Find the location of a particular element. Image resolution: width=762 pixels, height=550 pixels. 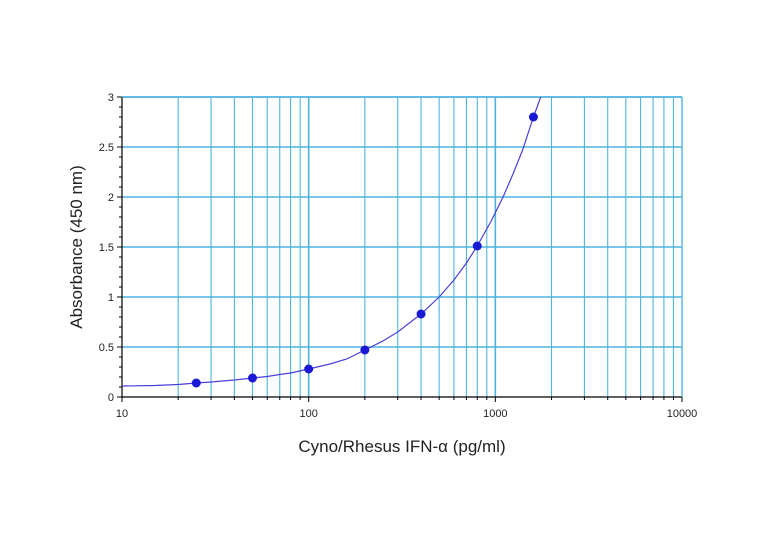

y-tick-label: 0 is located at coordinates (111, 398).